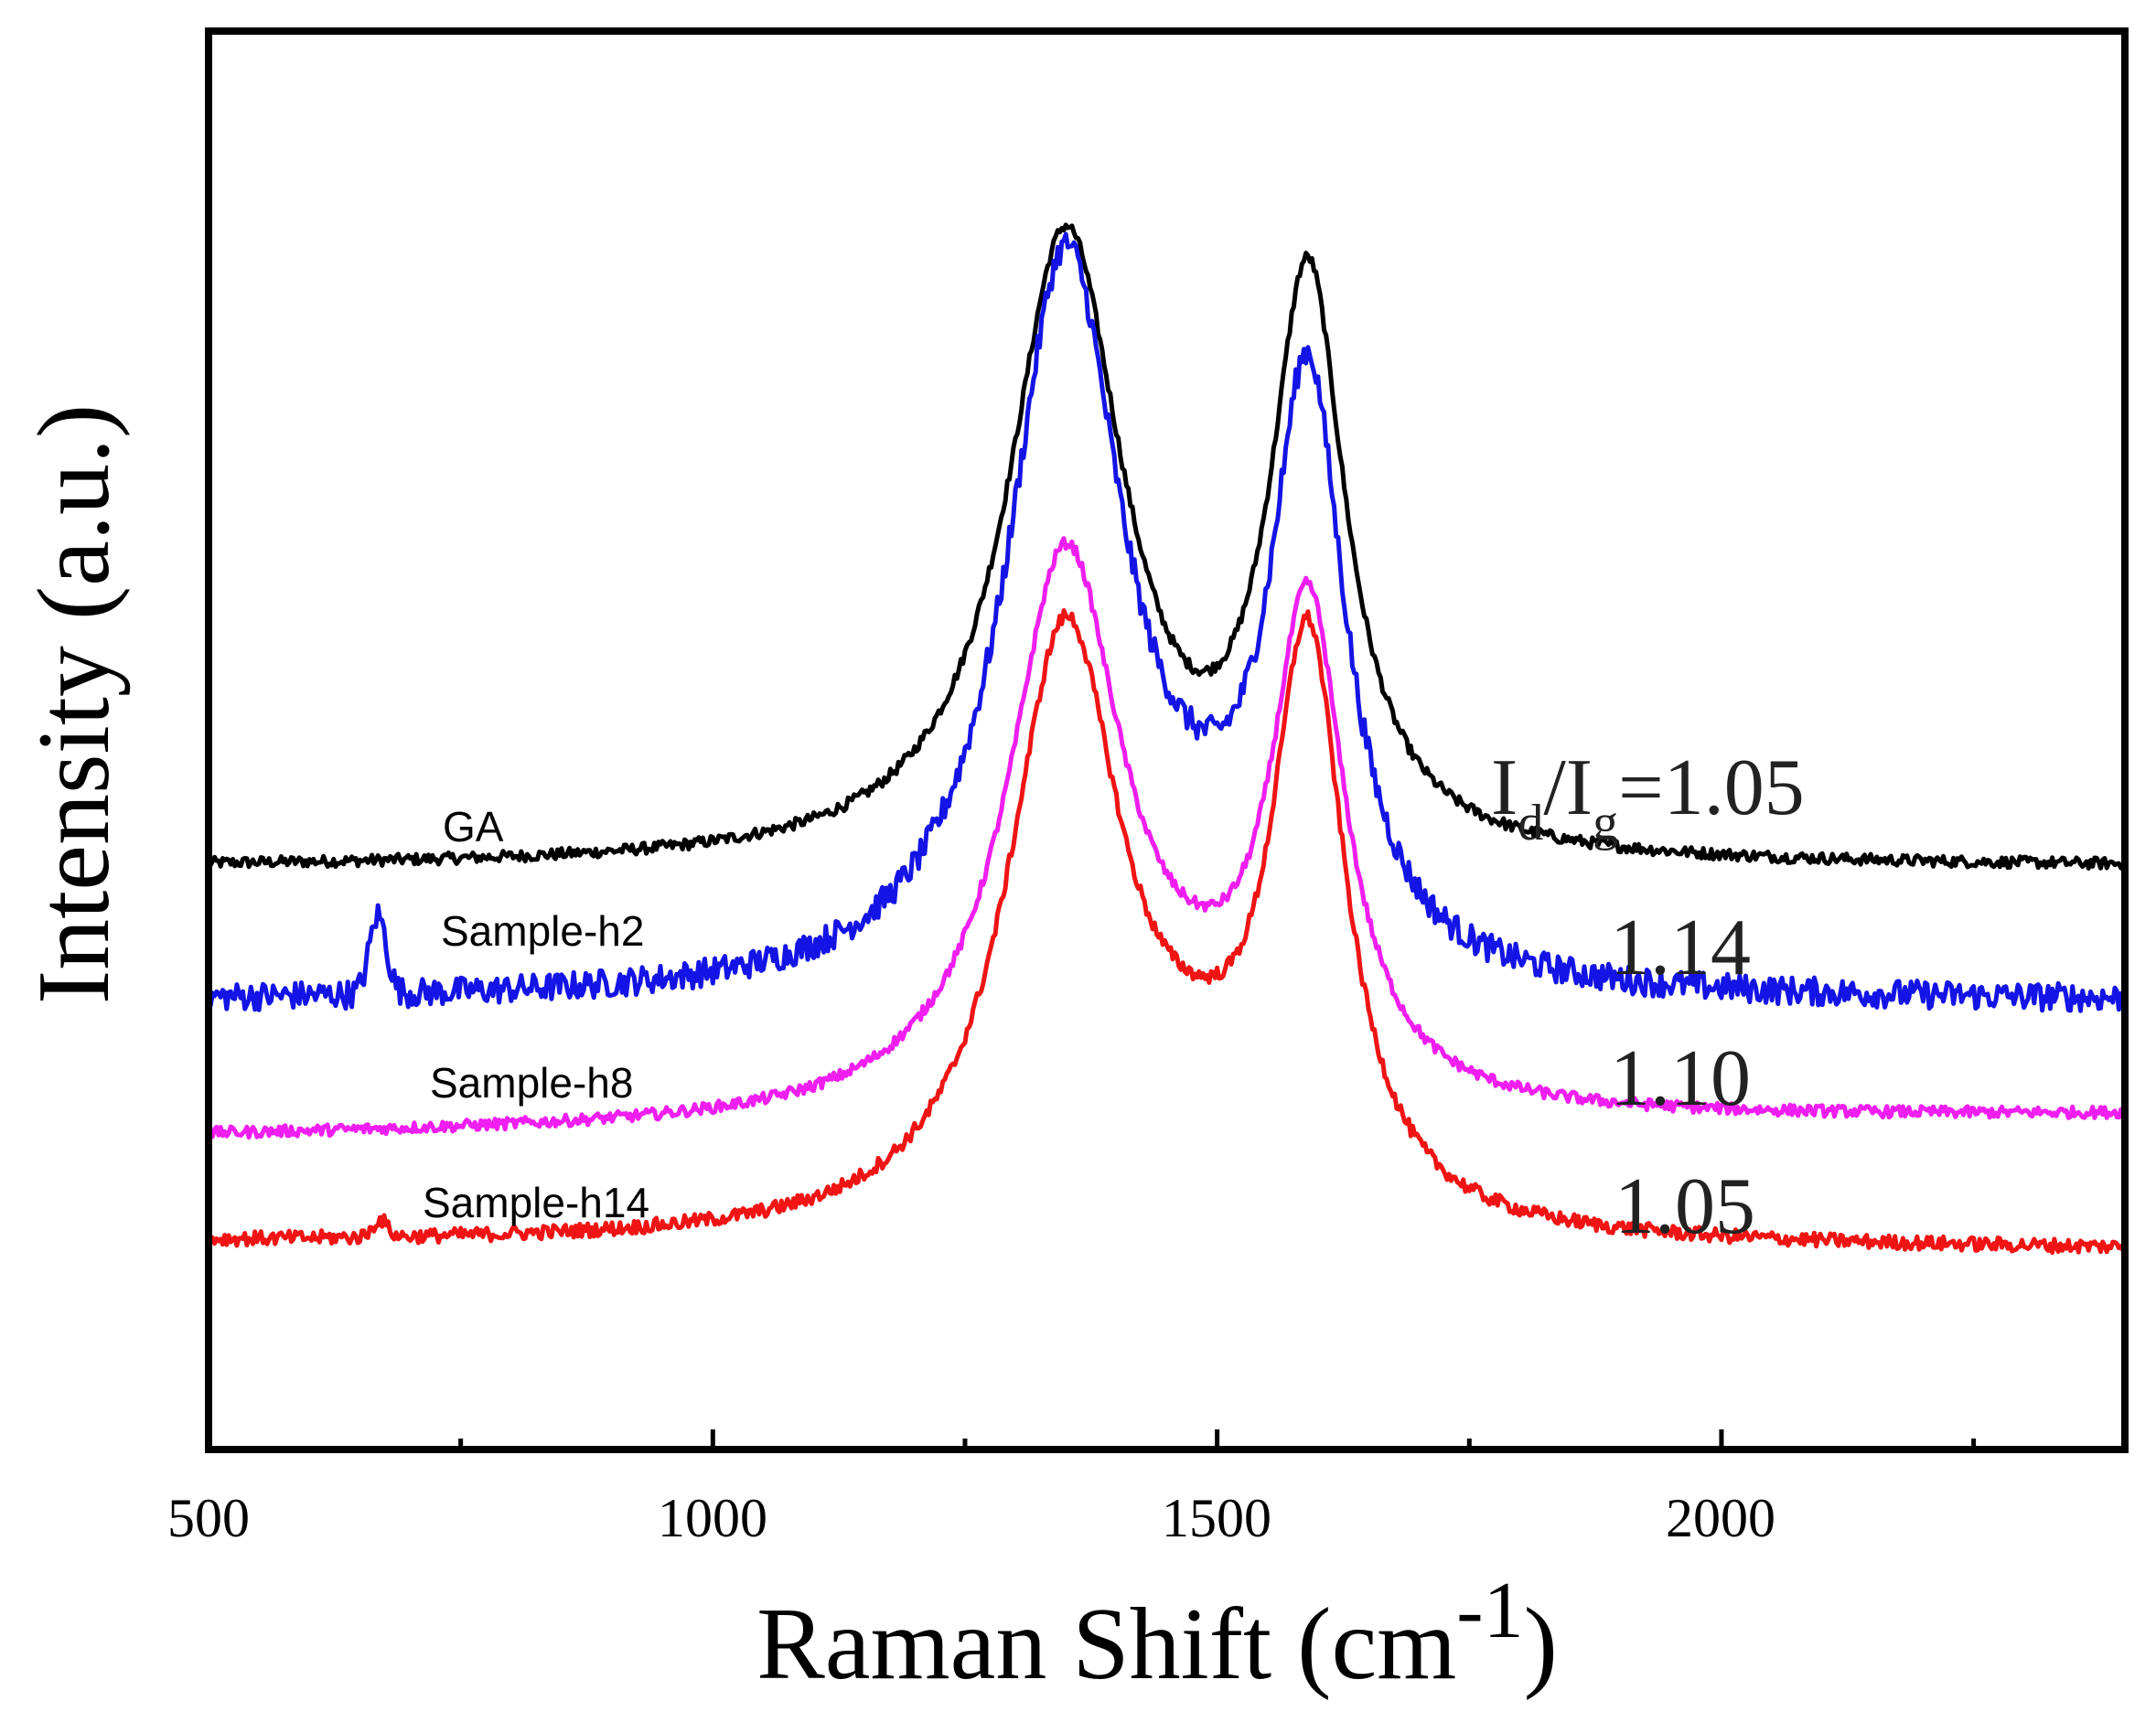 The width and height of the screenshot is (2156, 1712). Describe the element at coordinates (1541, 1644) in the screenshot. I see `x-axis-title-close: )` at that location.